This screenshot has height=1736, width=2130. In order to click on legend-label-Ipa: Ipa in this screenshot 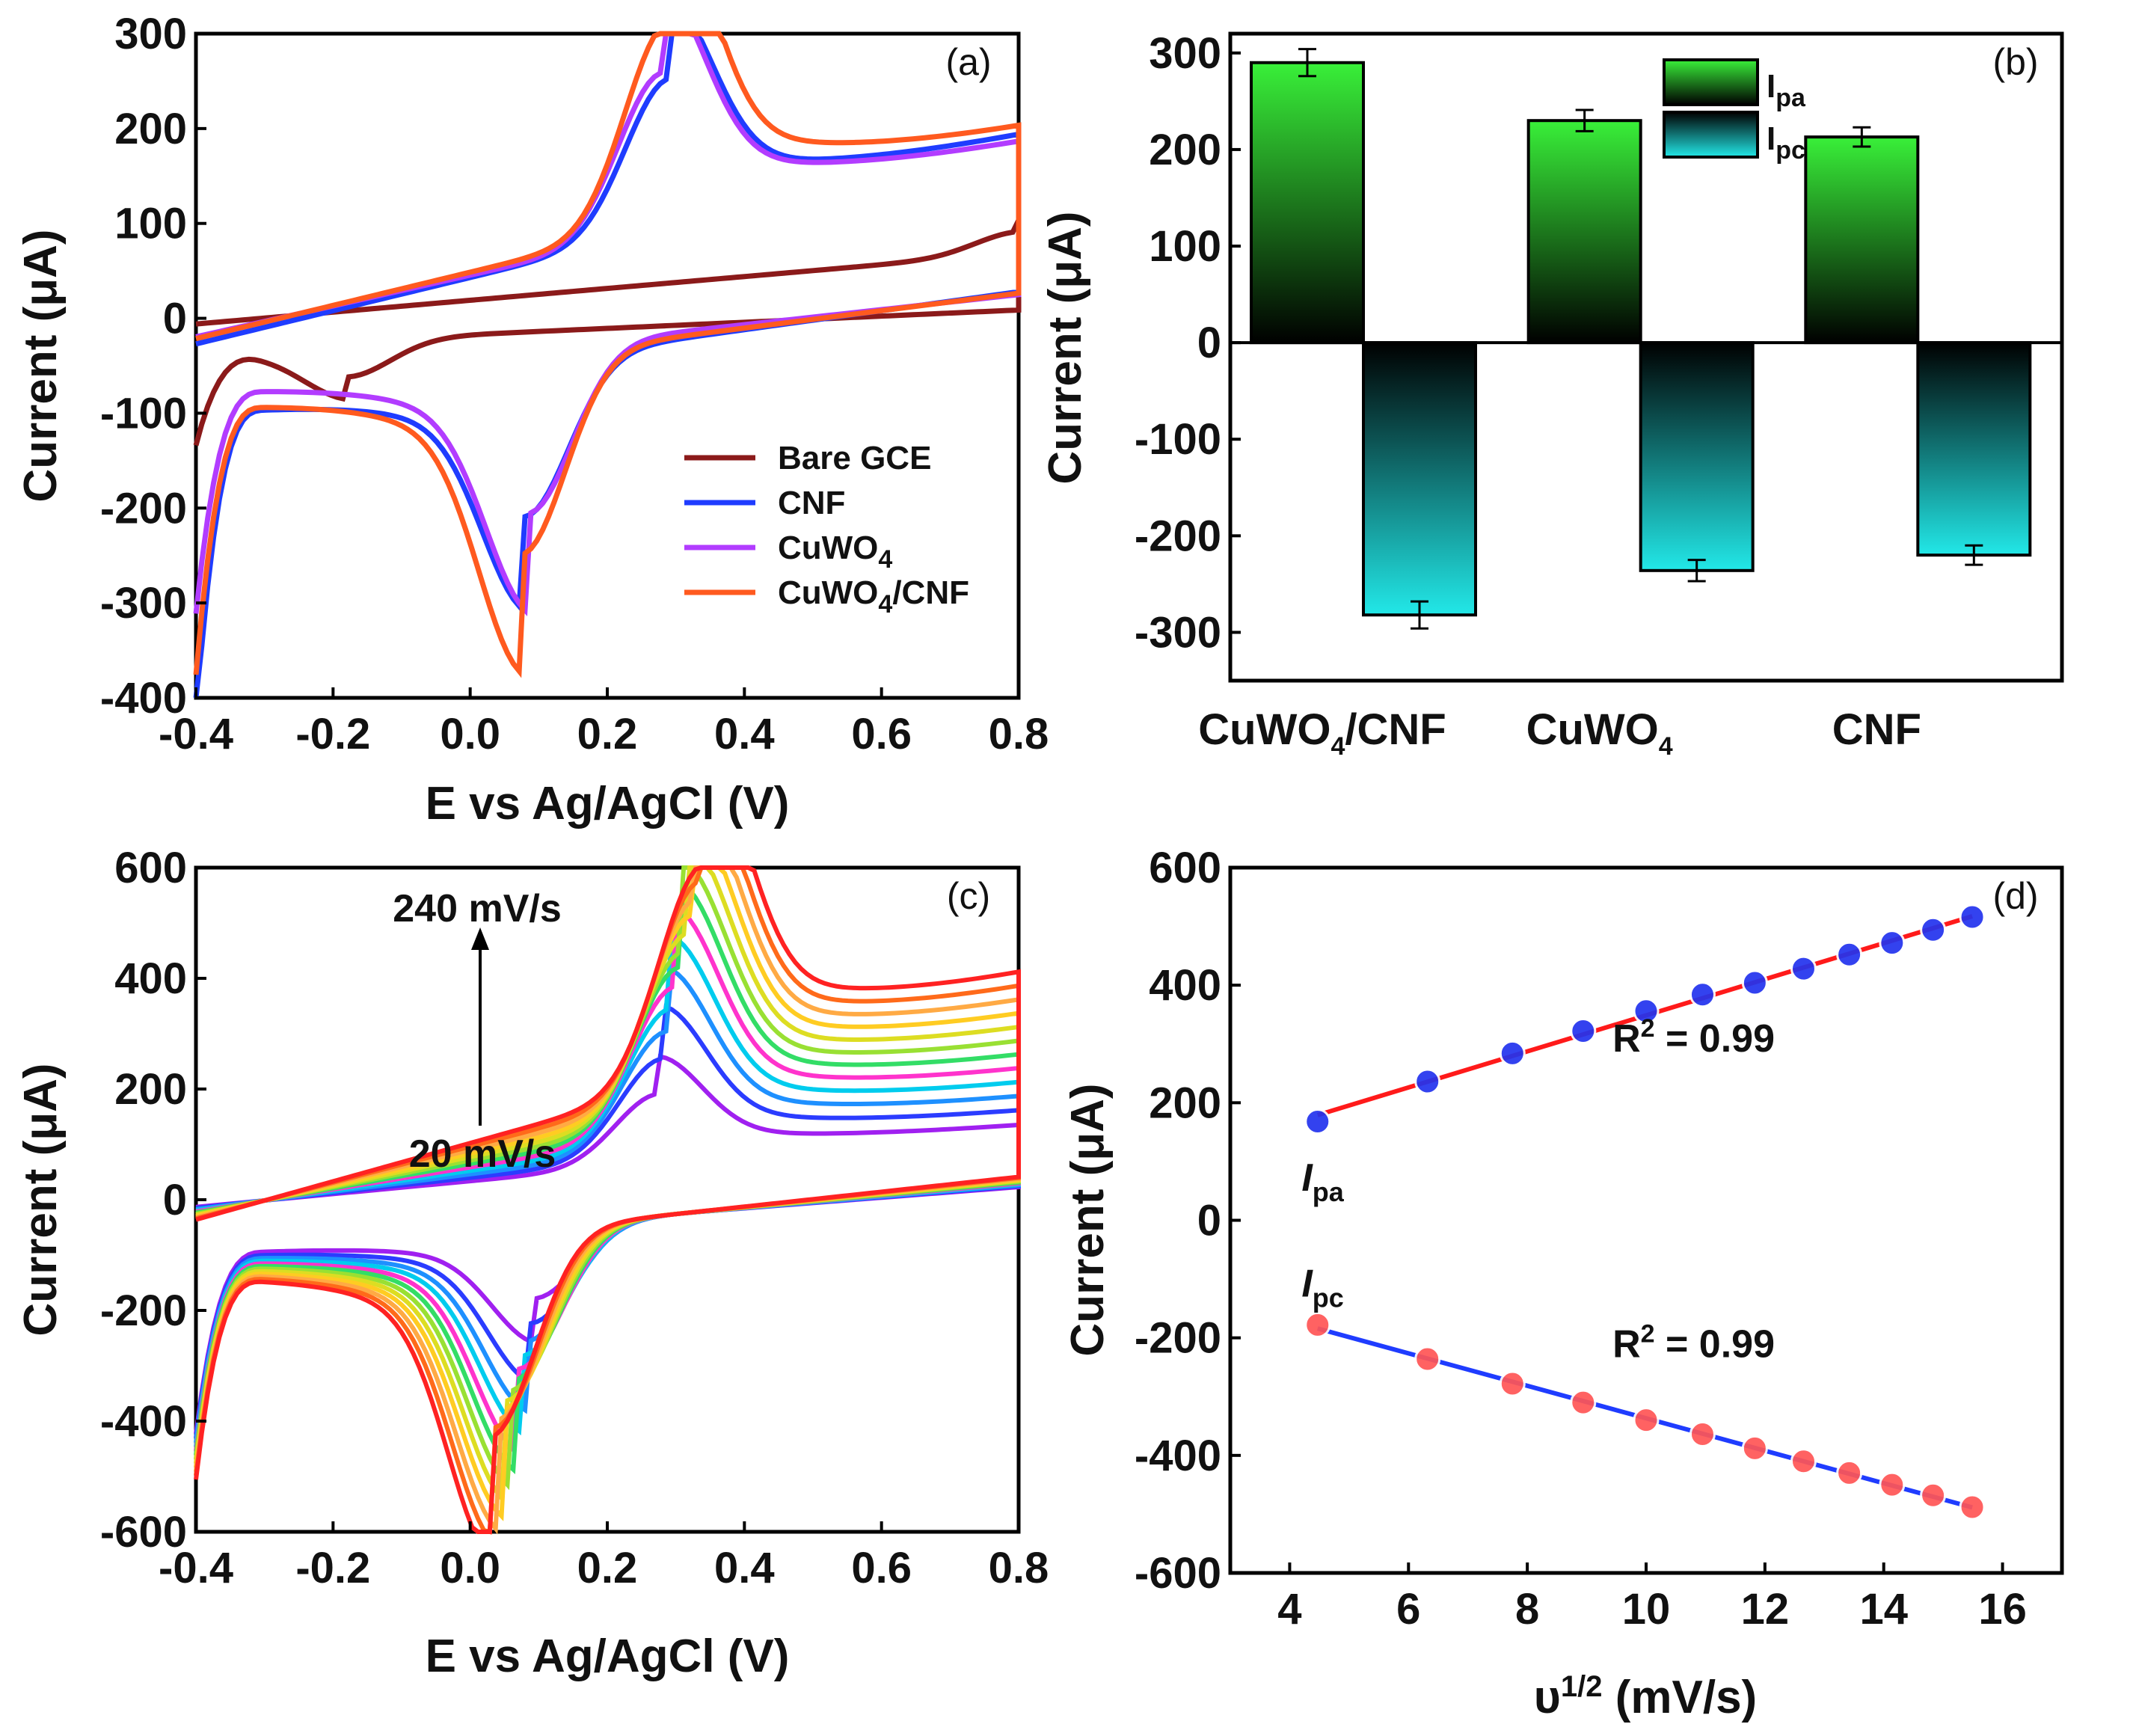, I will do `click(1787, 90)`.